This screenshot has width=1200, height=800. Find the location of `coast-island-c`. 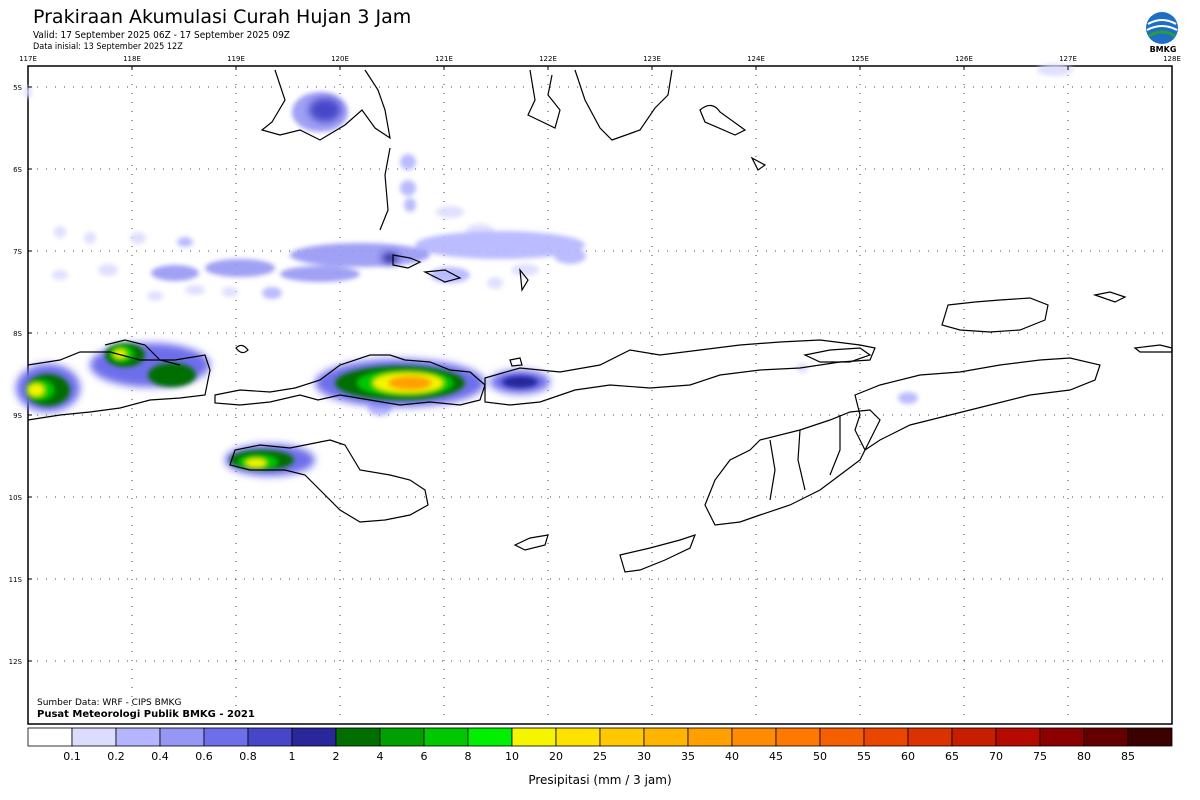

coast-island-c is located at coordinates (1109, 297).